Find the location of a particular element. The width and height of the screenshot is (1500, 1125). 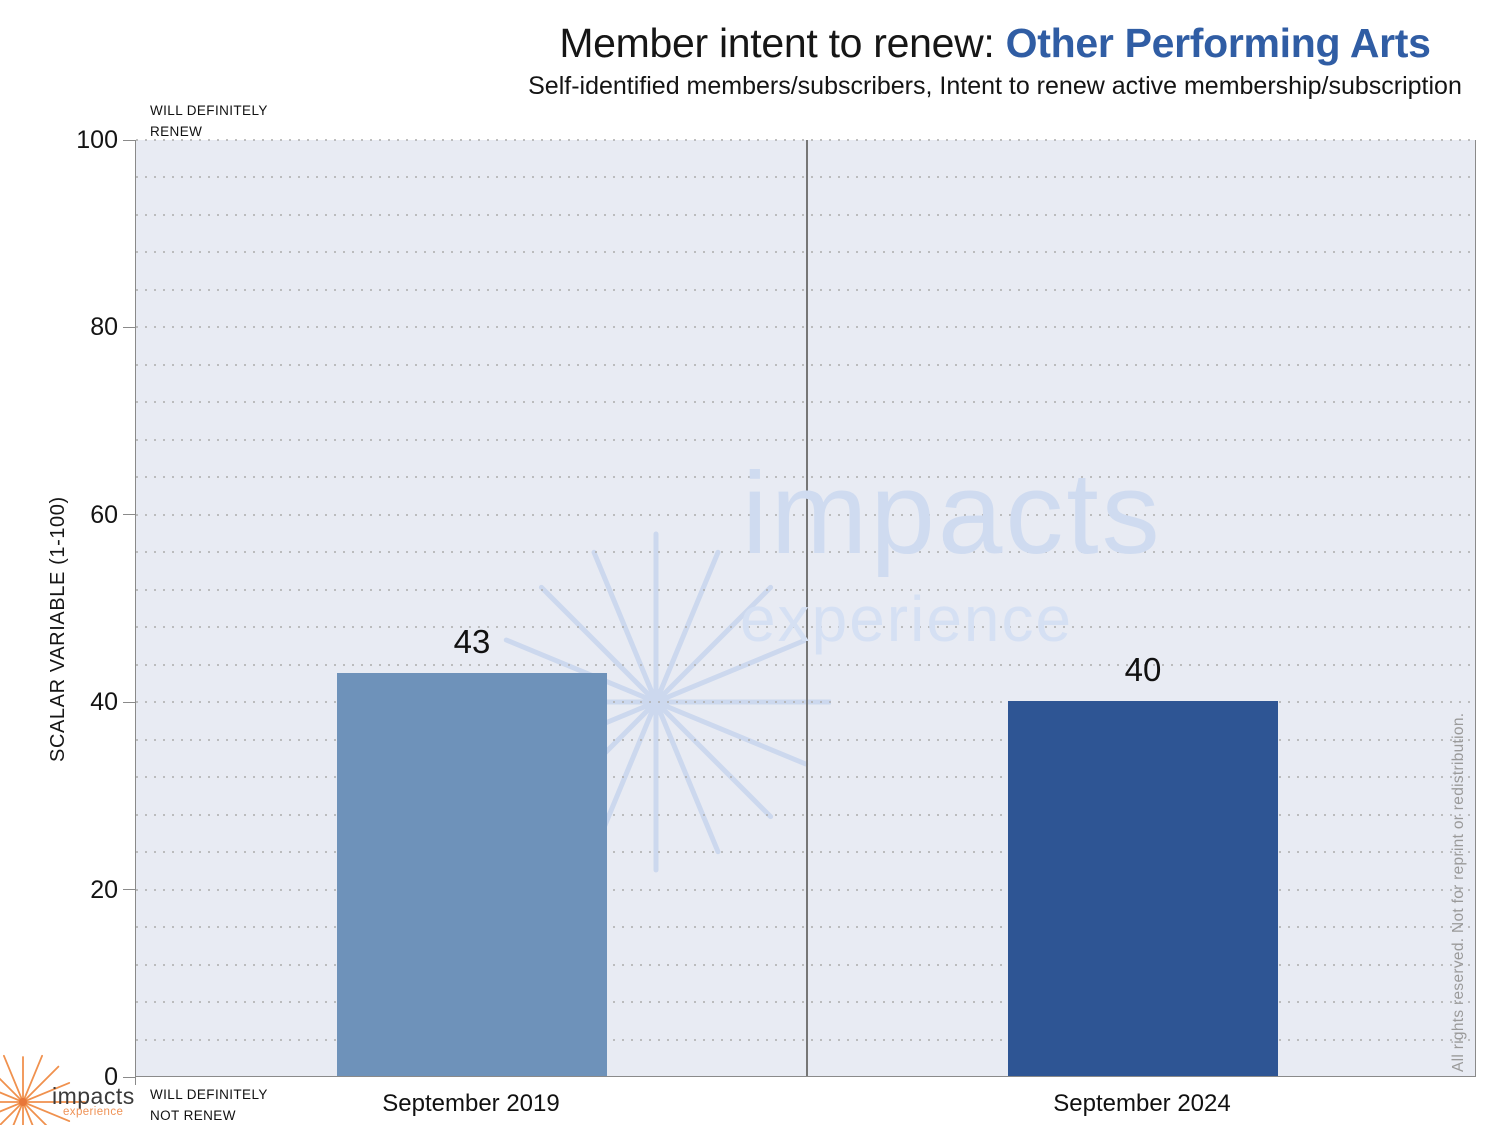

watermark-experience: experience is located at coordinates (907, 619).